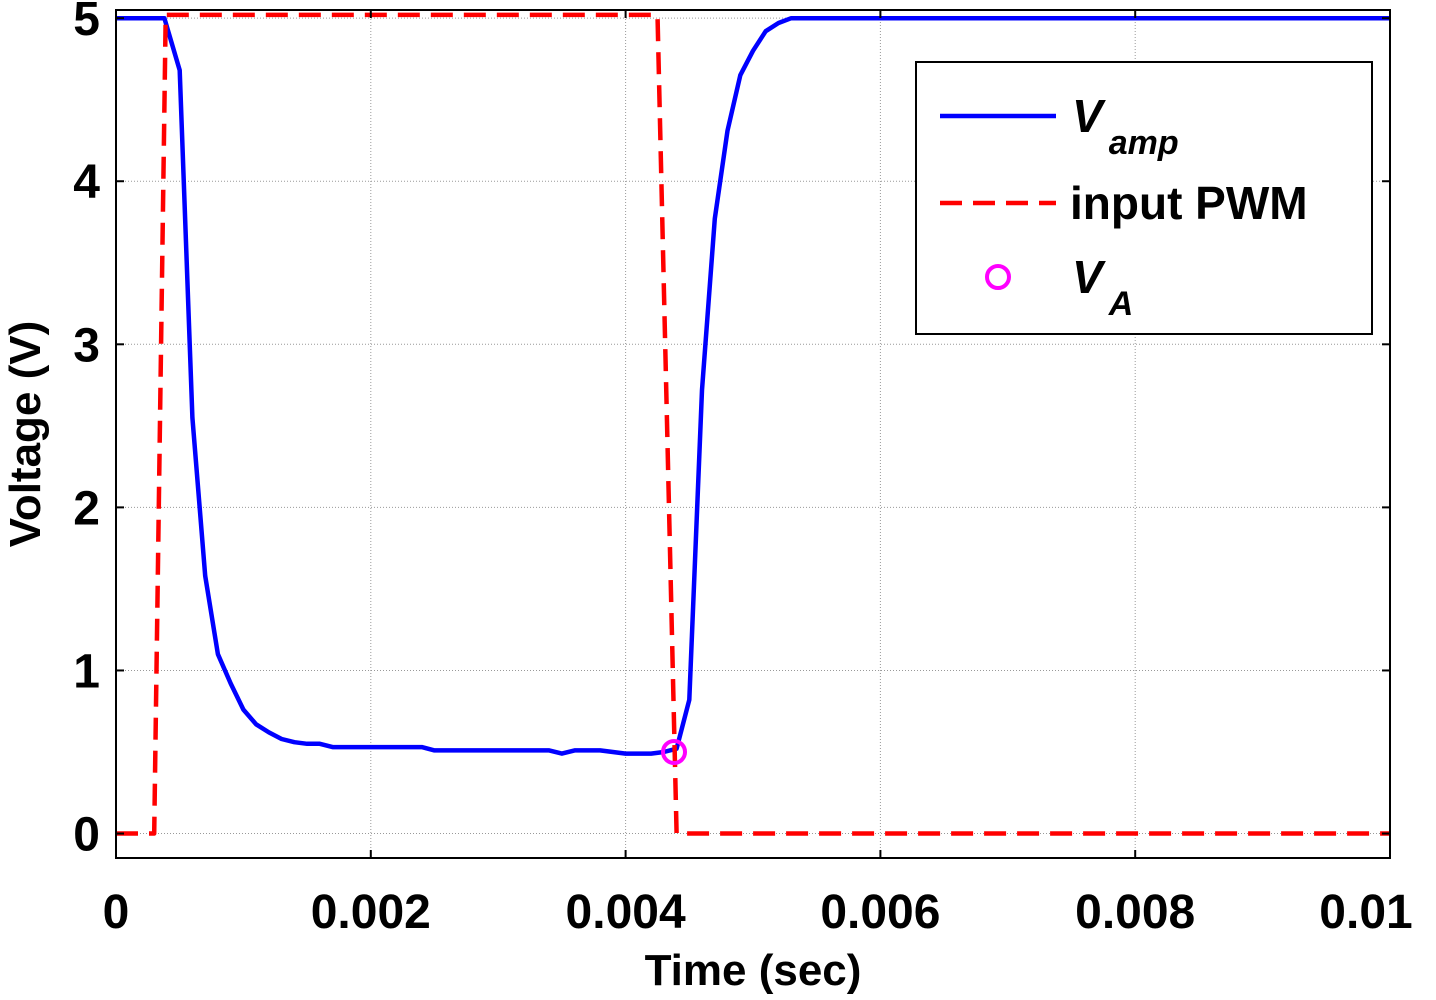  I want to click on y-tick-label: 3, so click(86, 345).